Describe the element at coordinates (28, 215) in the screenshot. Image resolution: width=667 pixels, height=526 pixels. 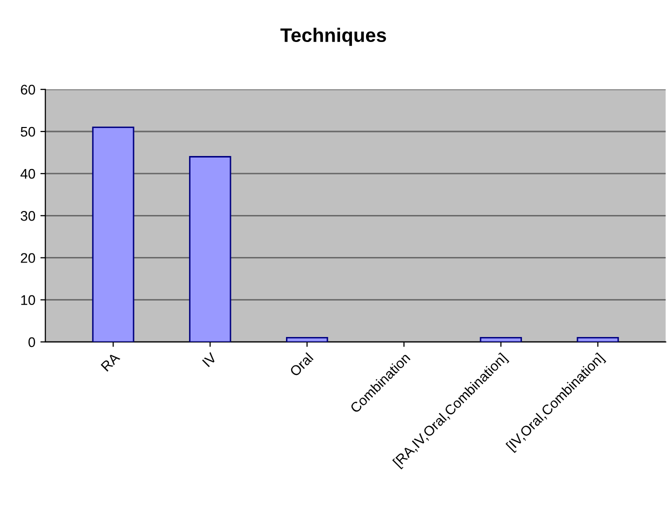
I see `y-tick-label: 30` at that location.